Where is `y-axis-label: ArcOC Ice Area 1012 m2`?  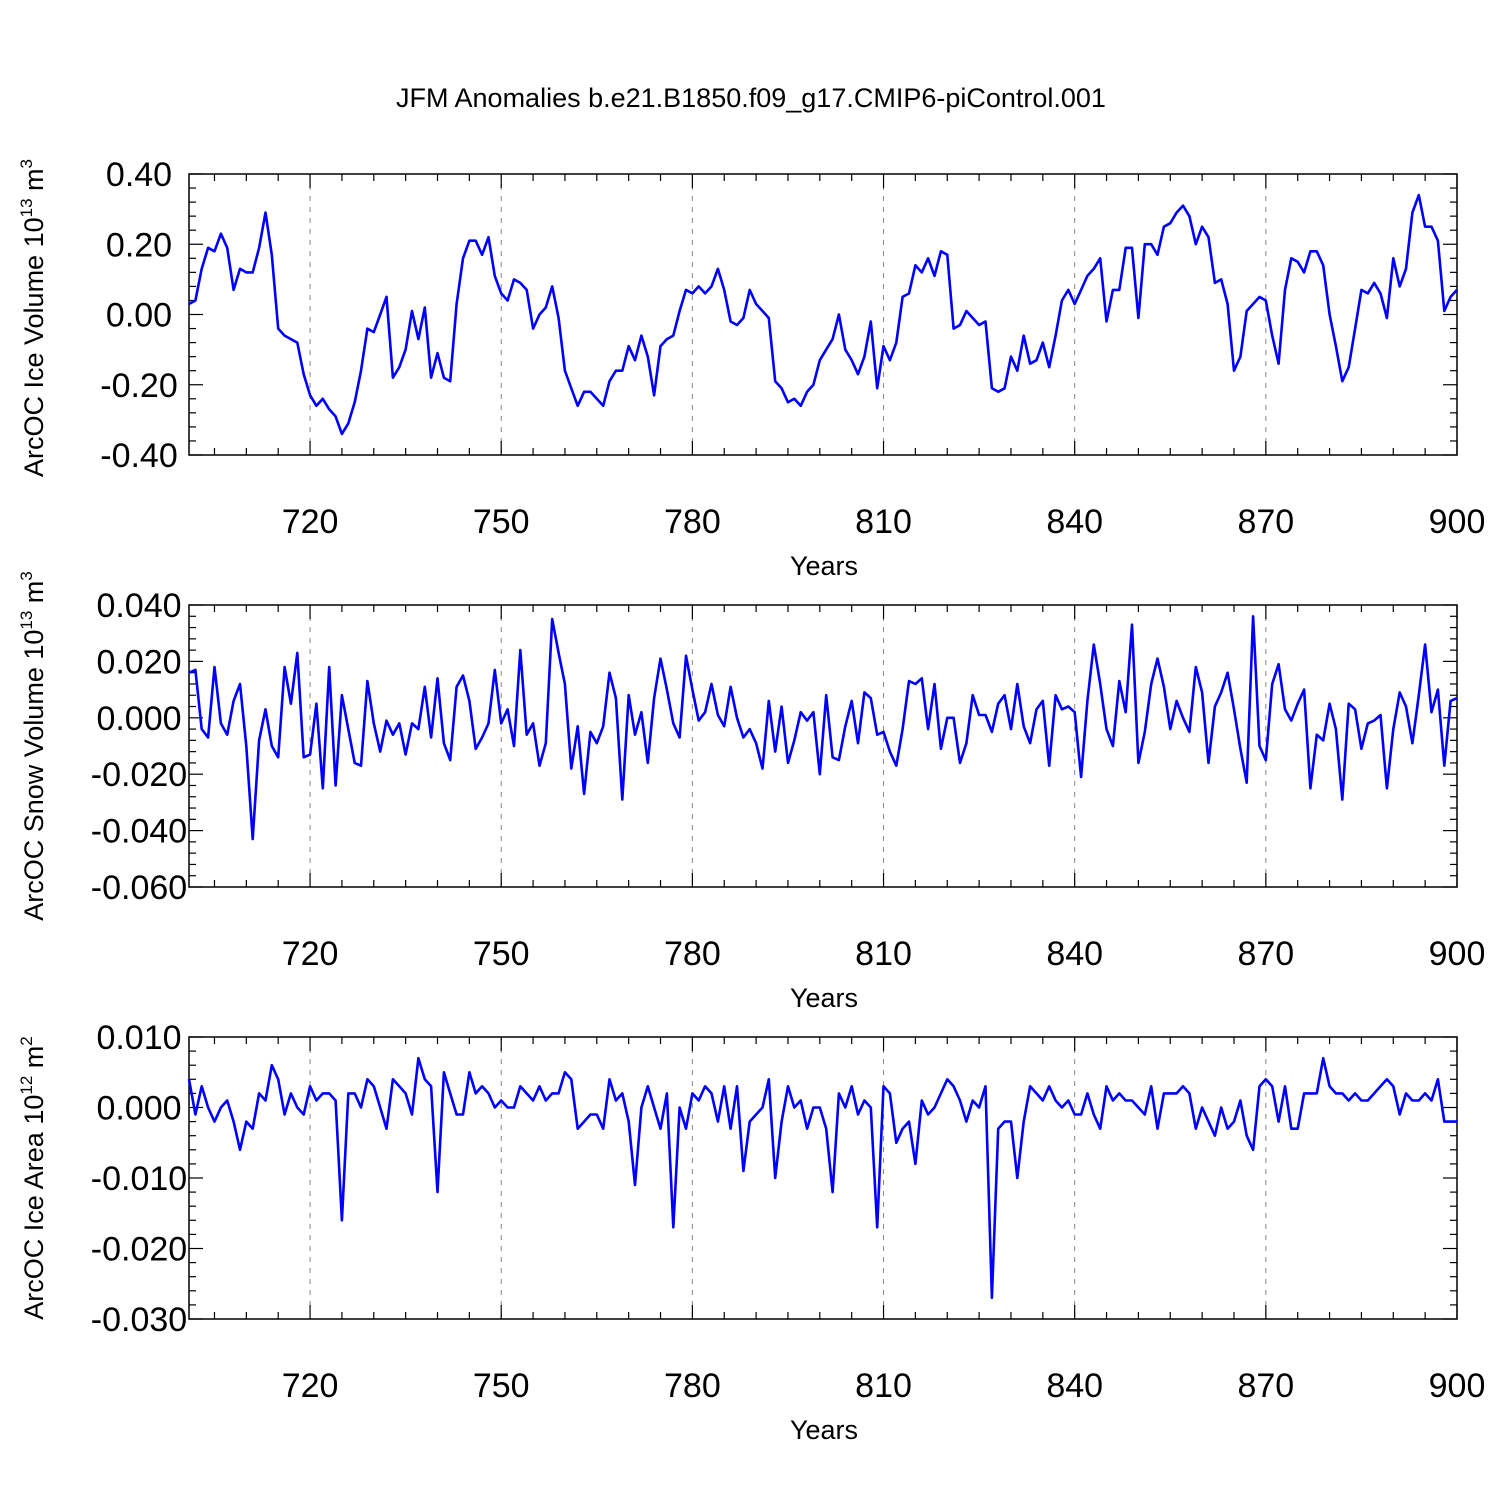
y-axis-label: ArcOC Ice Area 1012 m2 is located at coordinates (33, 1178).